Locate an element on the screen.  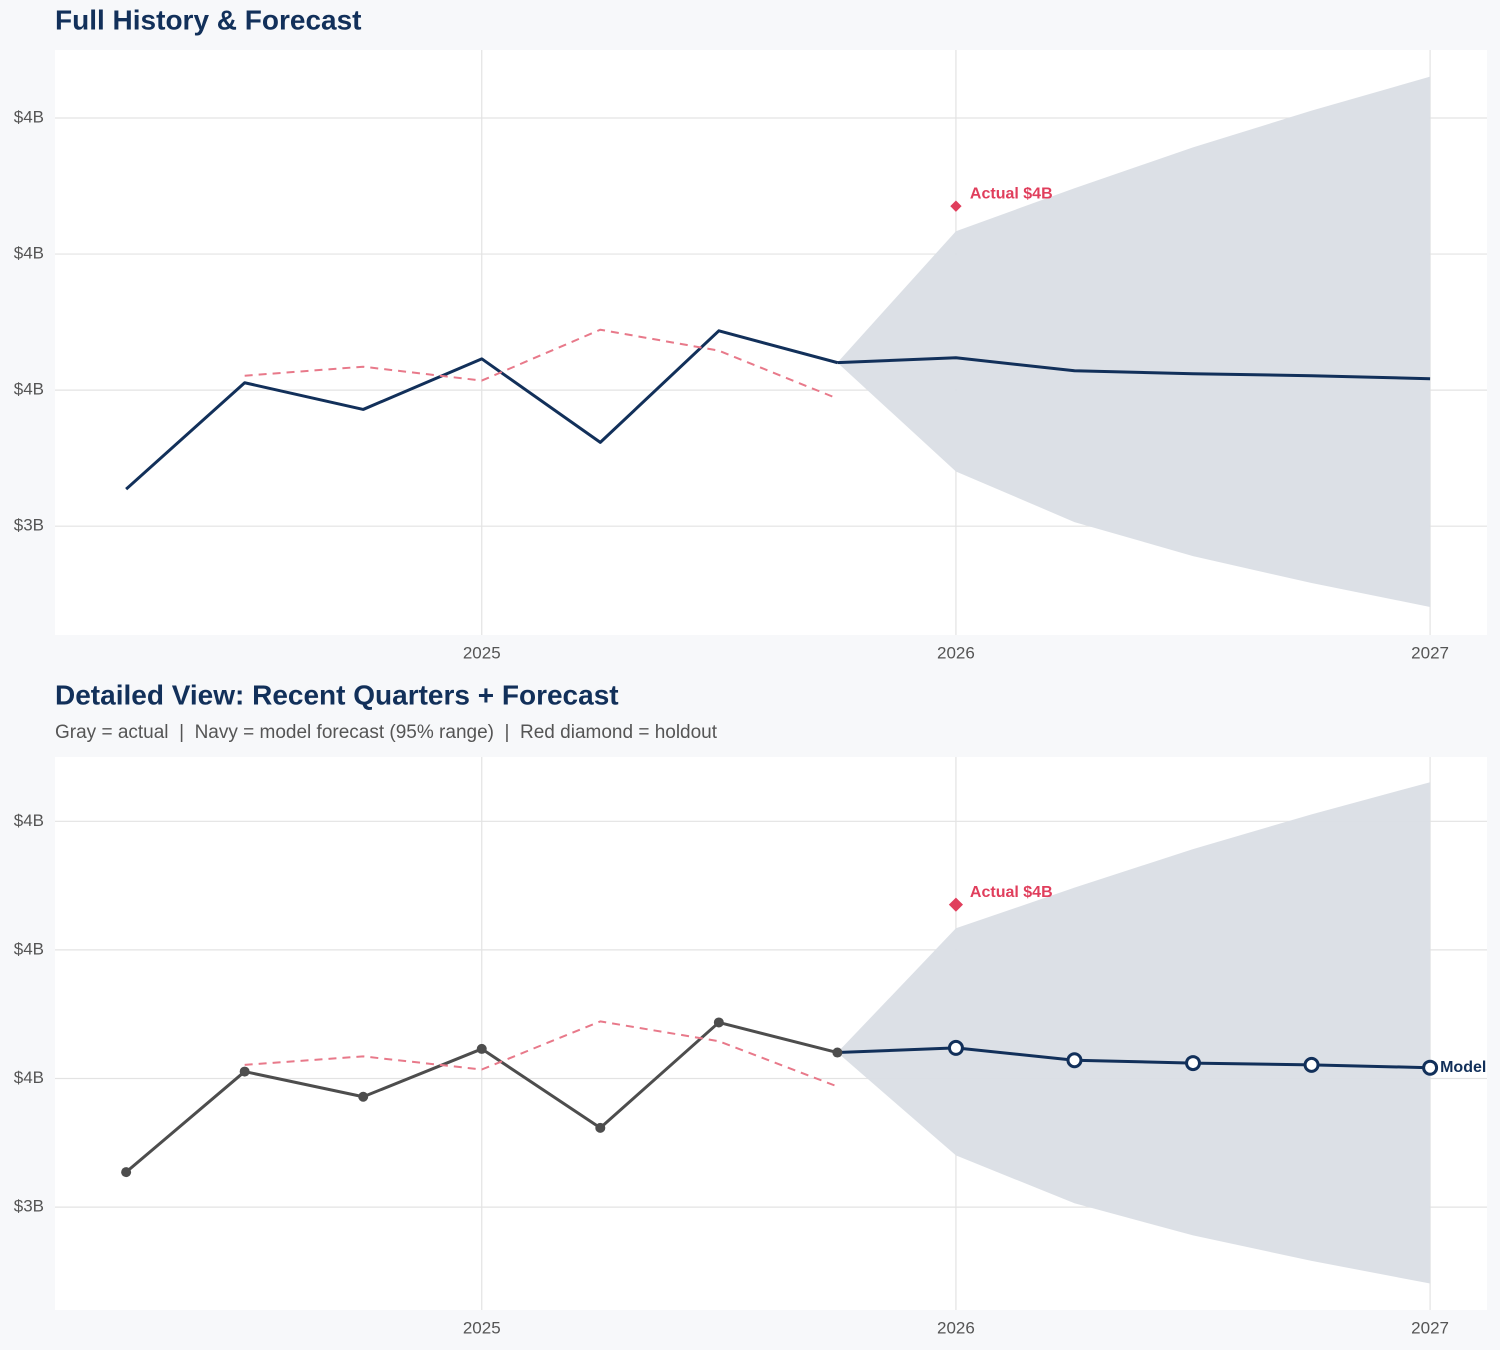
forecast-band is located at coordinates (1134, 1033).